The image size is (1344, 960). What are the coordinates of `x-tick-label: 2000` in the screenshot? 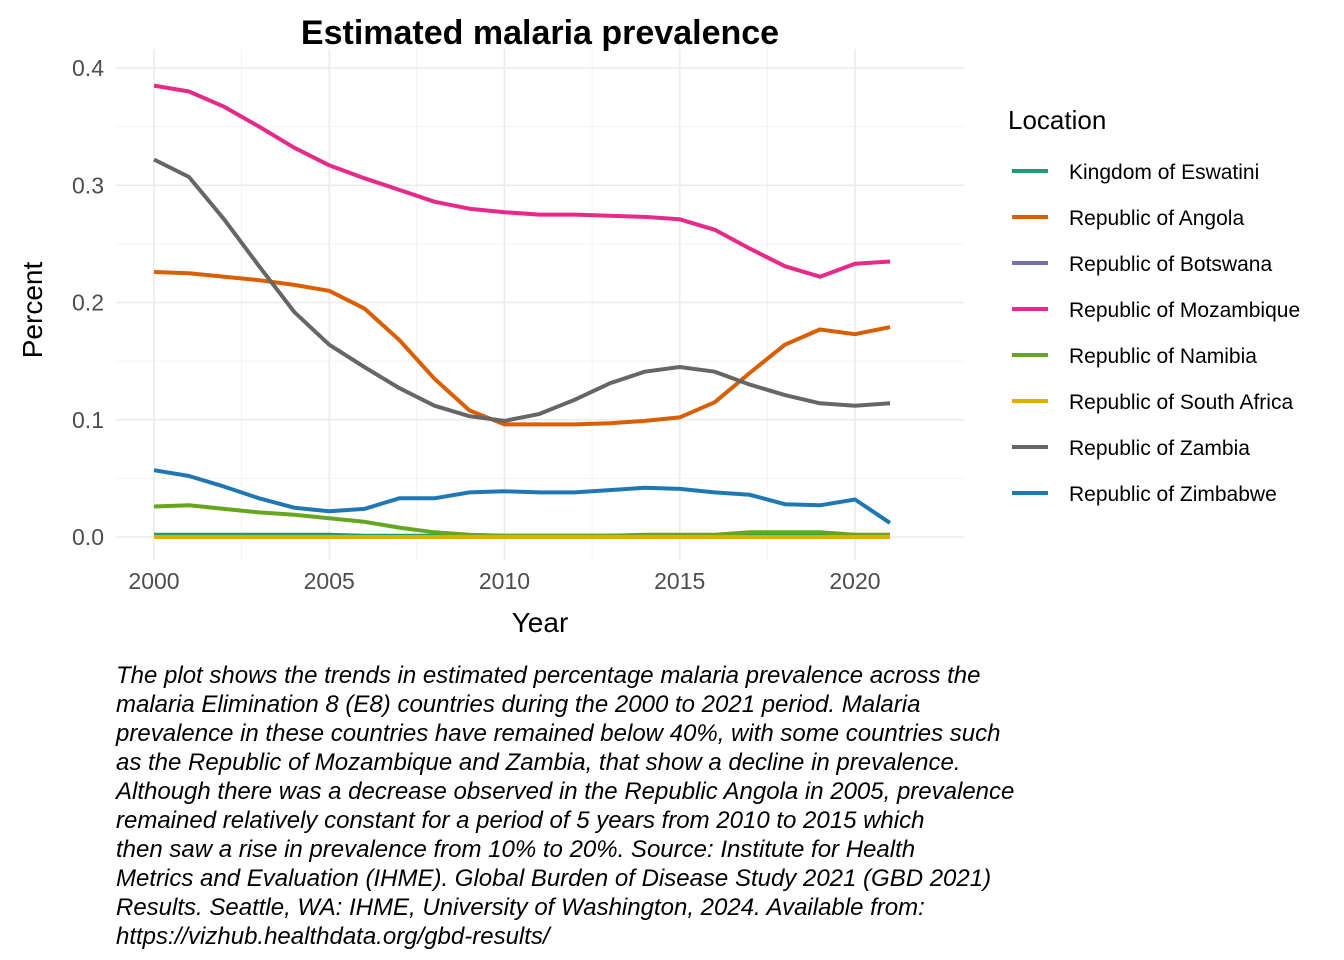 It's located at (153, 581).